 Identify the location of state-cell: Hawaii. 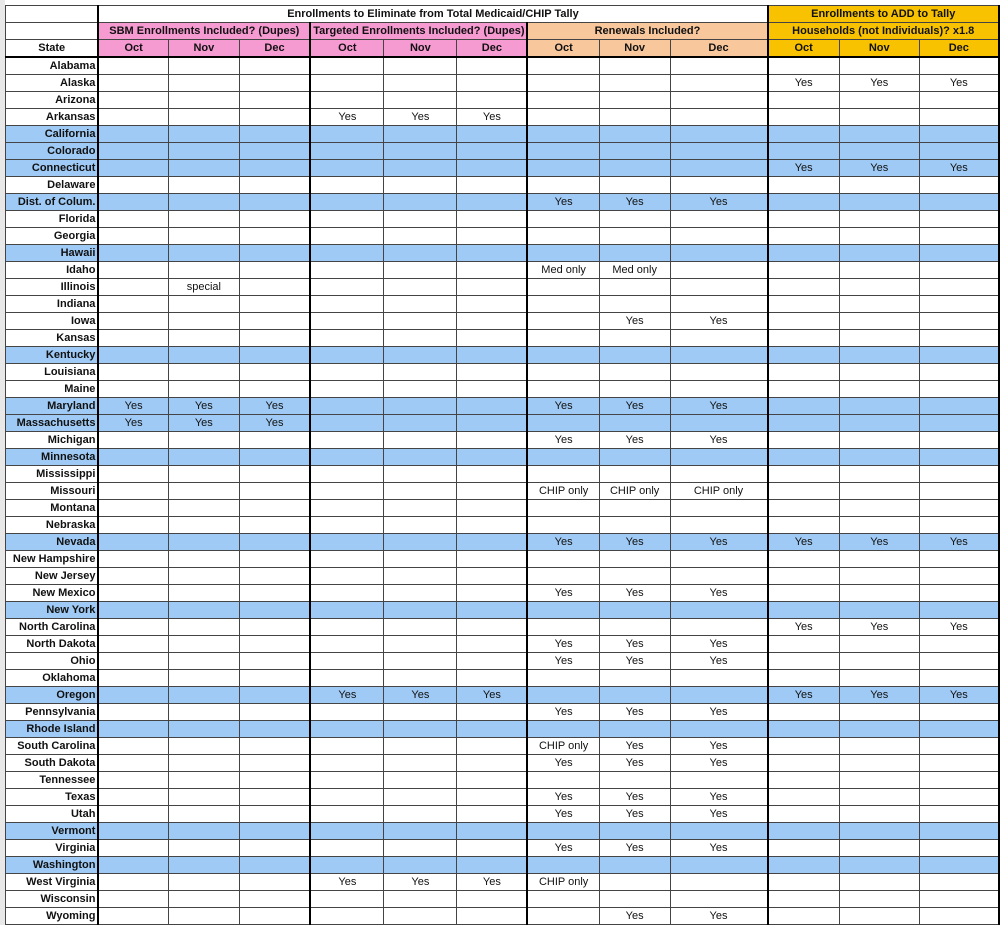
(52, 253).